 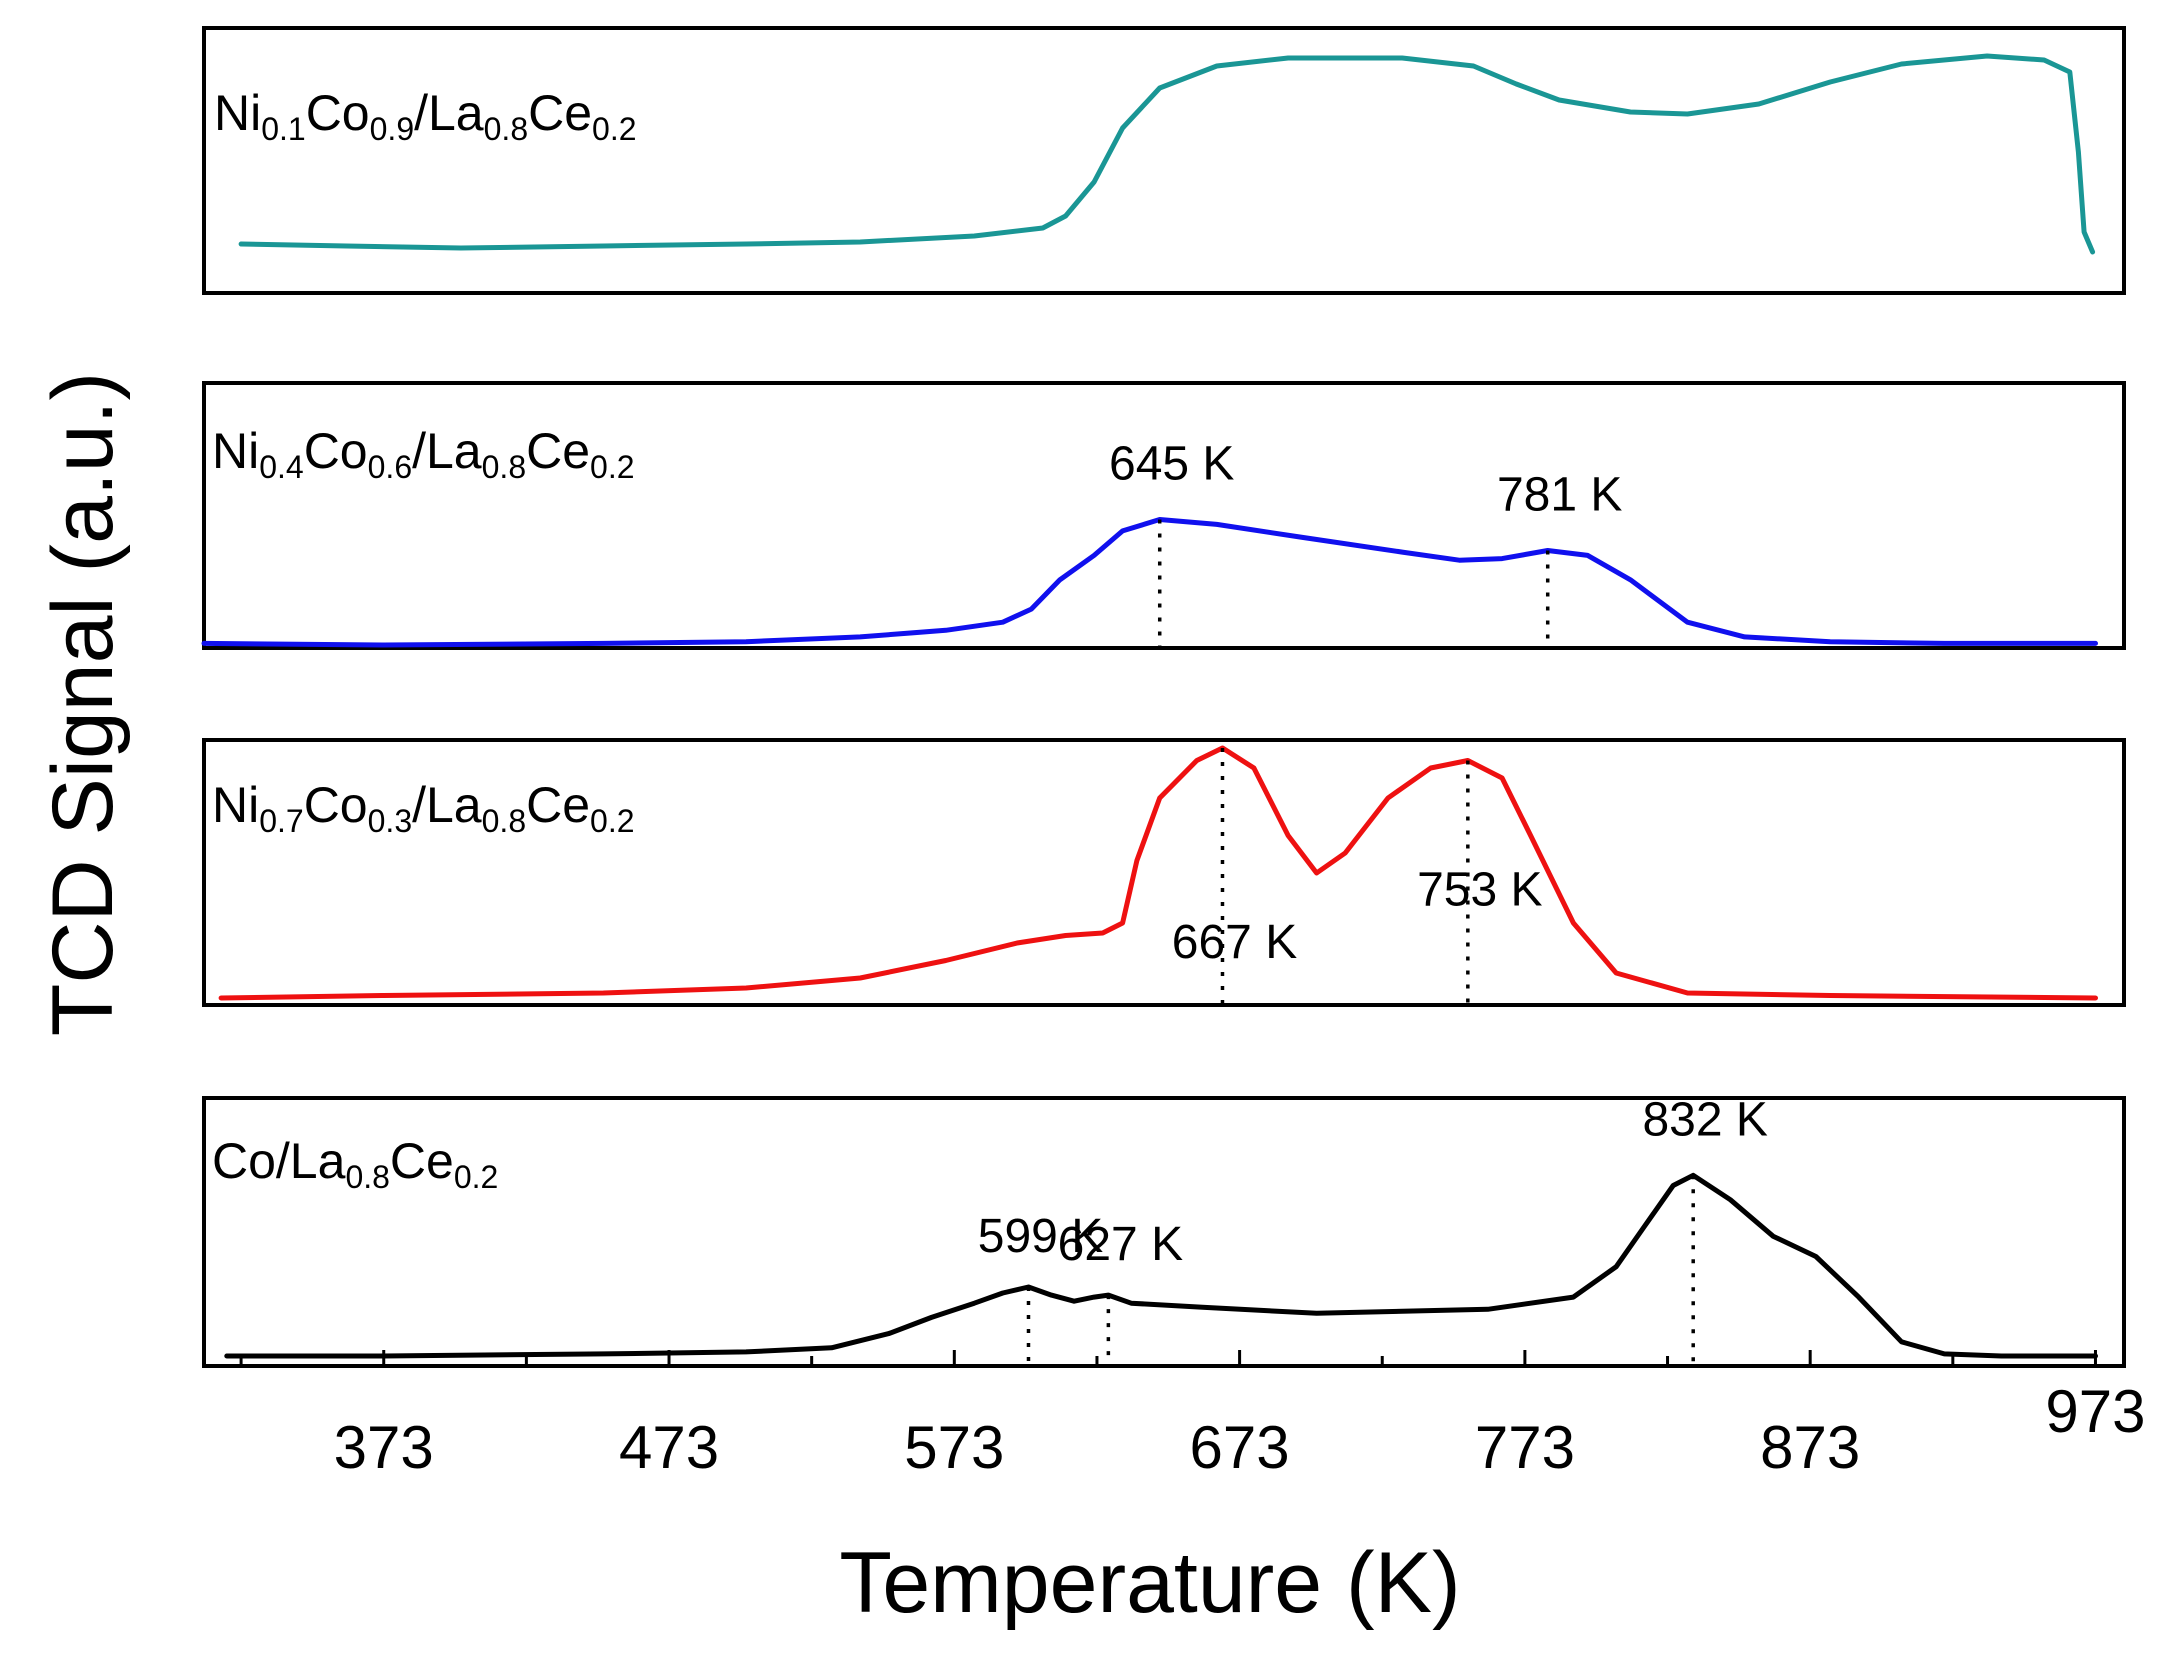 I want to click on peak-label: 832 K, so click(x=1704, y=1119).